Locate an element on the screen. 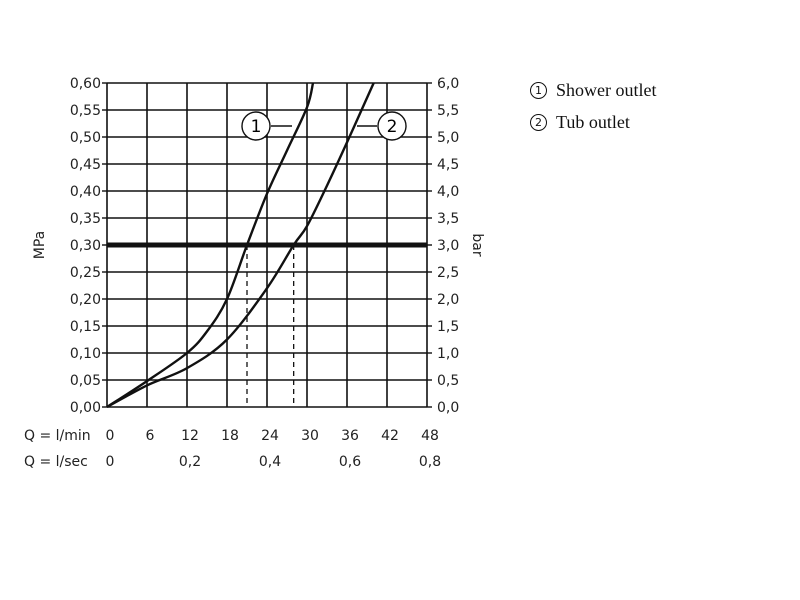 The image size is (800, 600). marker-2-icon: 2 is located at coordinates (538, 122).